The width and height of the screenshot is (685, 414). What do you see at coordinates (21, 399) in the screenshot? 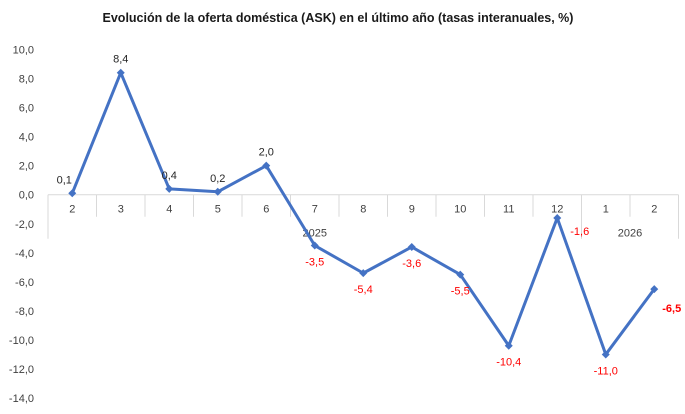
I see `y-tick-label: -14,0` at bounding box center [21, 399].